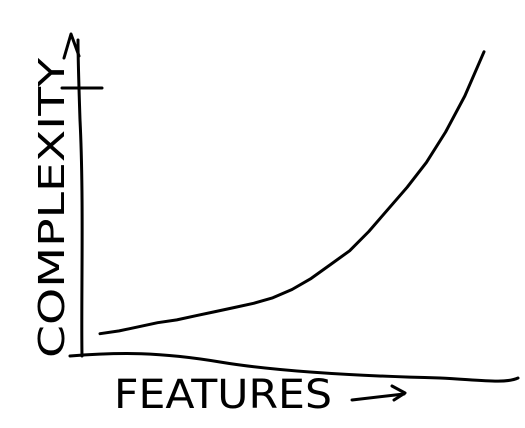 The image size is (525, 428). I want to click on x-axis-label-arrow-shaft, so click(378, 397).